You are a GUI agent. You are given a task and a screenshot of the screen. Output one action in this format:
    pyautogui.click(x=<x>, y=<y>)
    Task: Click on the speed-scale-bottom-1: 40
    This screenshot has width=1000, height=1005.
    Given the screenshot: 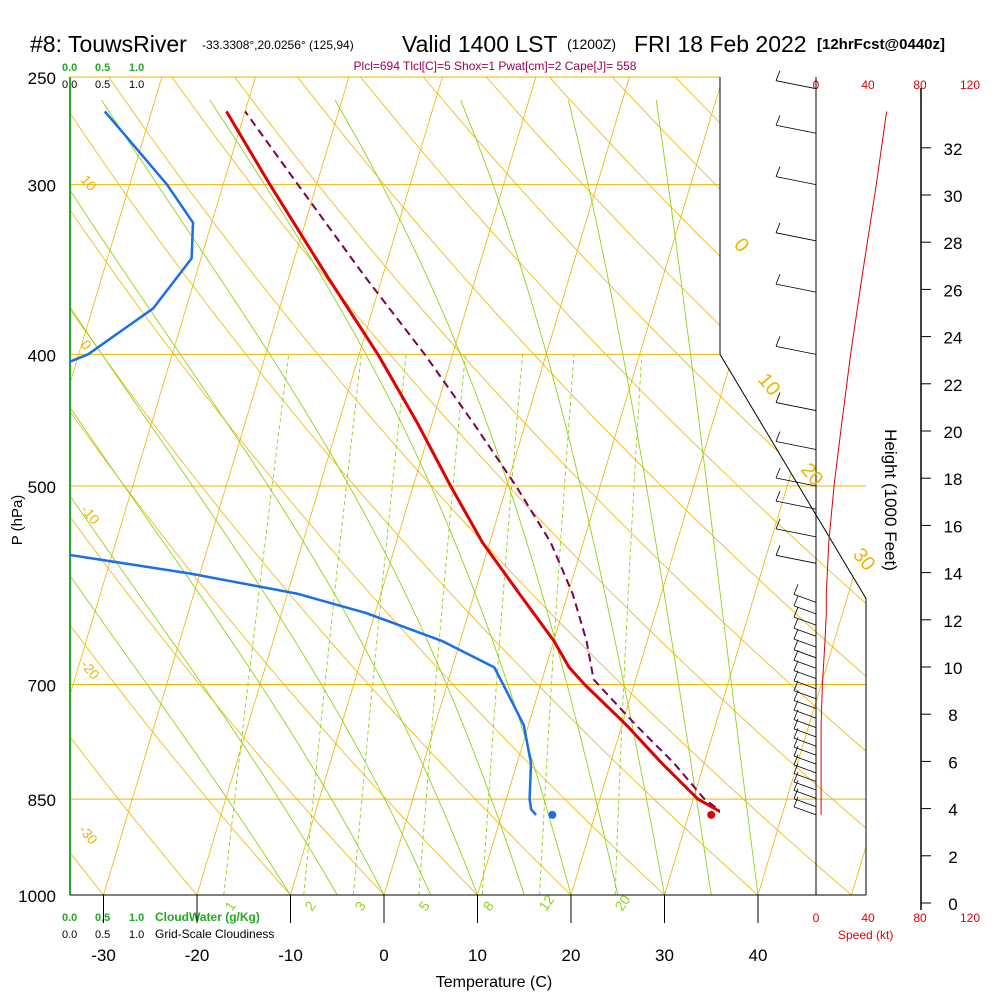 What is the action you would take?
    pyautogui.click(x=868, y=918)
    